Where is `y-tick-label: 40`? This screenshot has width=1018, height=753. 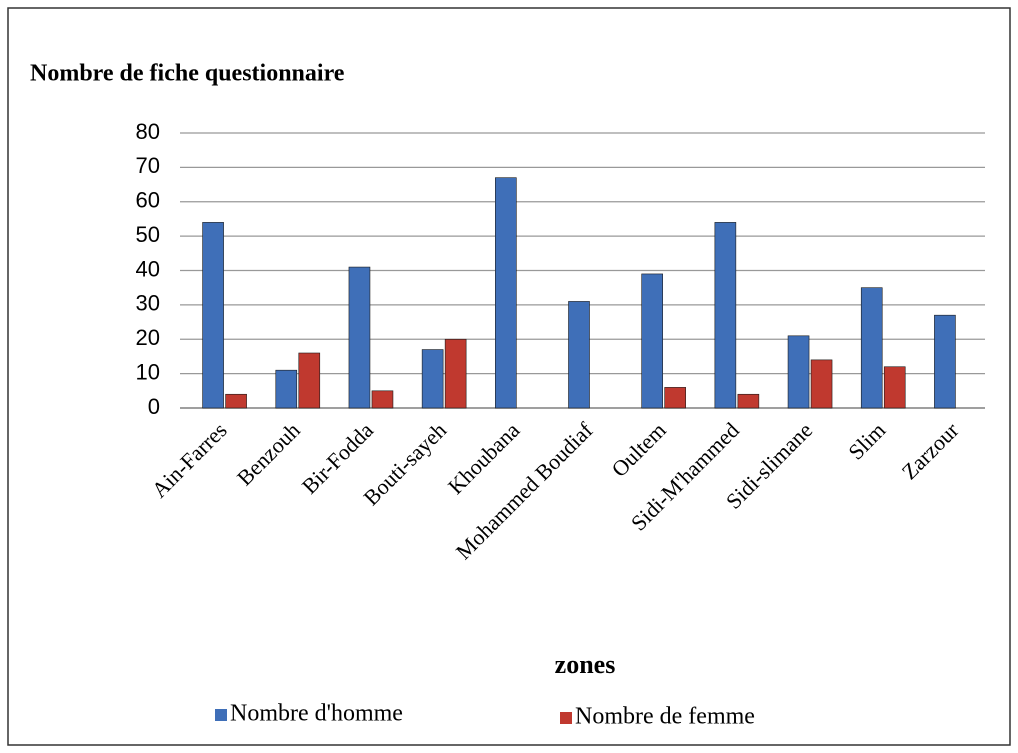 y-tick-label: 40 is located at coordinates (148, 268).